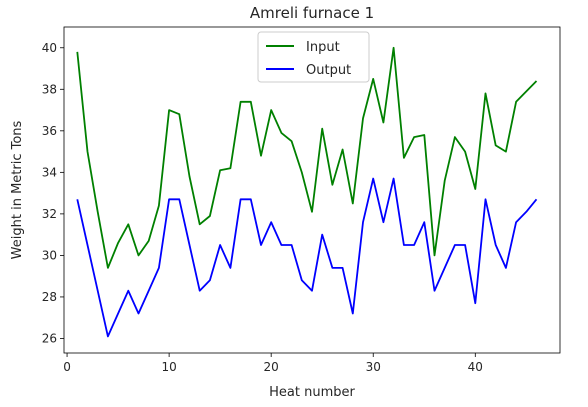 Image resolution: width=588 pixels, height=407 pixels. What do you see at coordinates (271, 367) in the screenshot?
I see `x-tick-label: 20` at bounding box center [271, 367].